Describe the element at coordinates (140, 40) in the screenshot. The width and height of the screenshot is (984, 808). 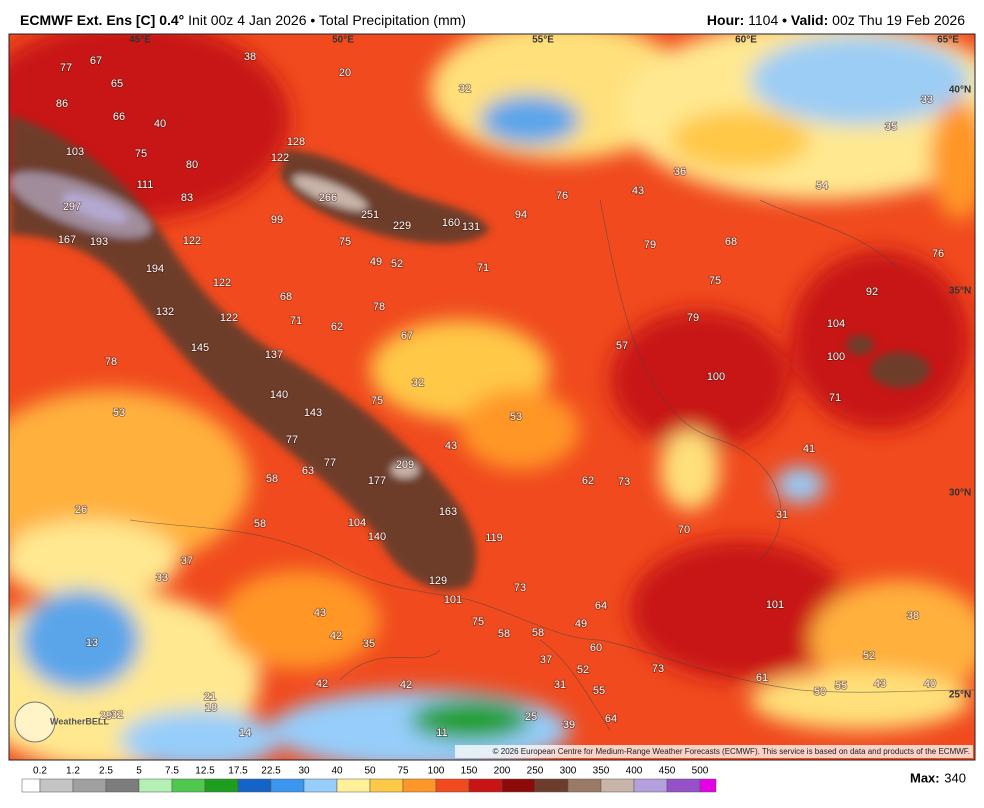
I see `longitude-label: 45°E` at that location.